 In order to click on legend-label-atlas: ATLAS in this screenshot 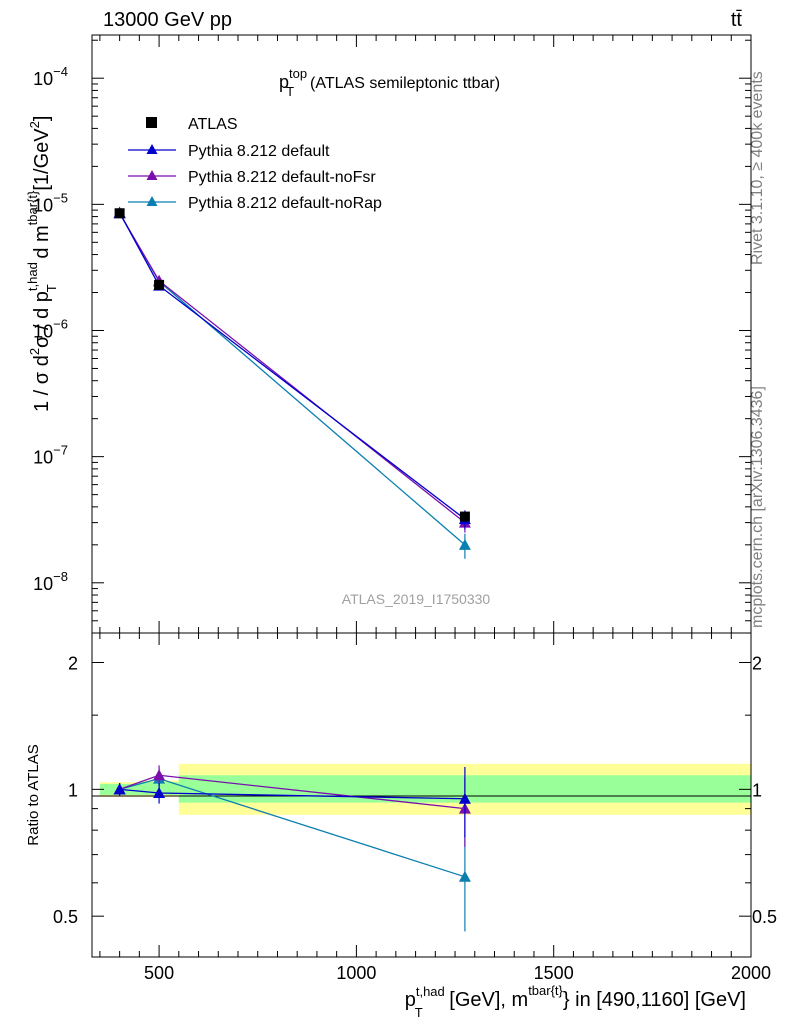, I will do `click(213, 124)`.